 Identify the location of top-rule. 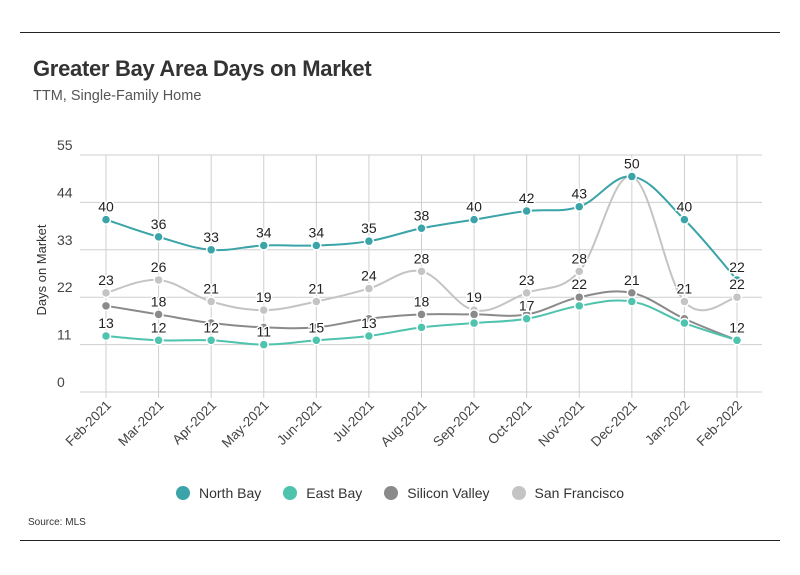
(400, 32).